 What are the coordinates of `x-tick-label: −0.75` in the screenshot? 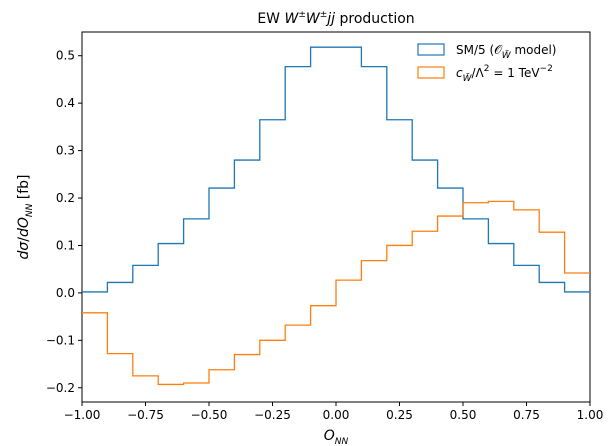 It's located at (145, 415).